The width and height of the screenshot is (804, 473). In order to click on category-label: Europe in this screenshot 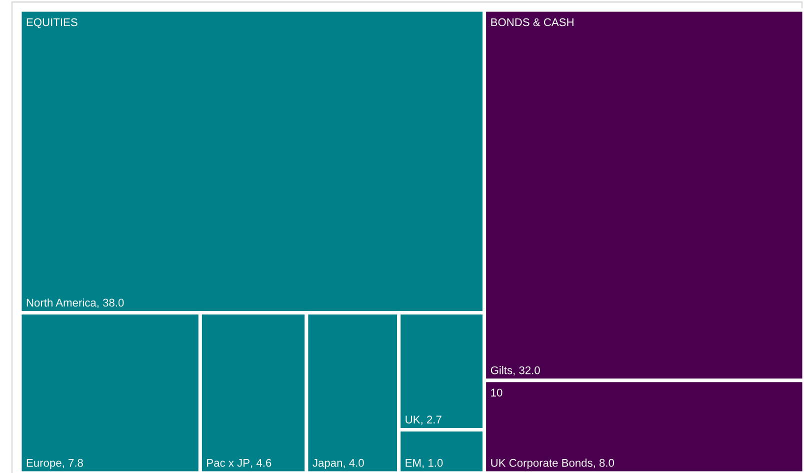, I will do `click(44, 464)`.